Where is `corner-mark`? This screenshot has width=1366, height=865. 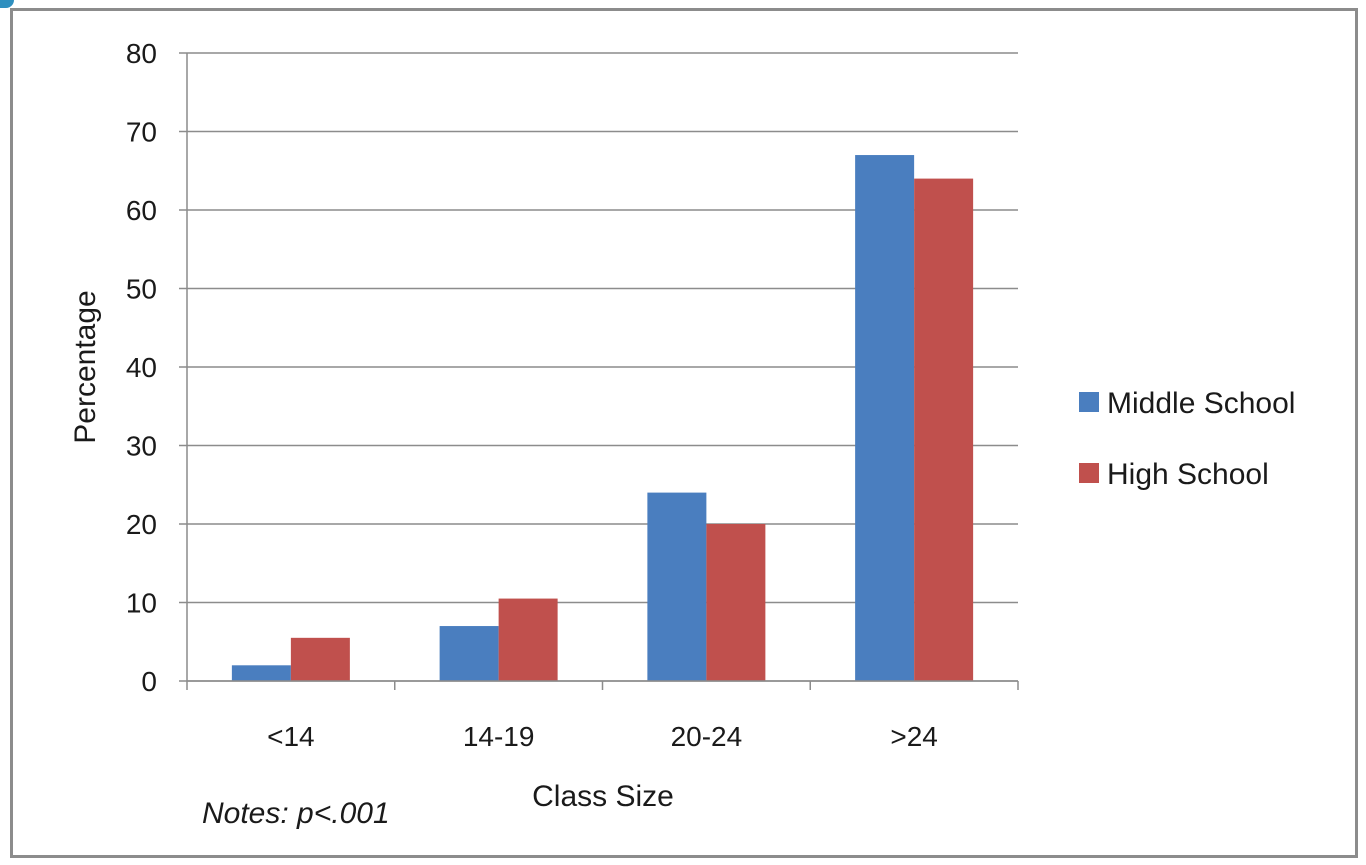
corner-mark is located at coordinates (7, 4).